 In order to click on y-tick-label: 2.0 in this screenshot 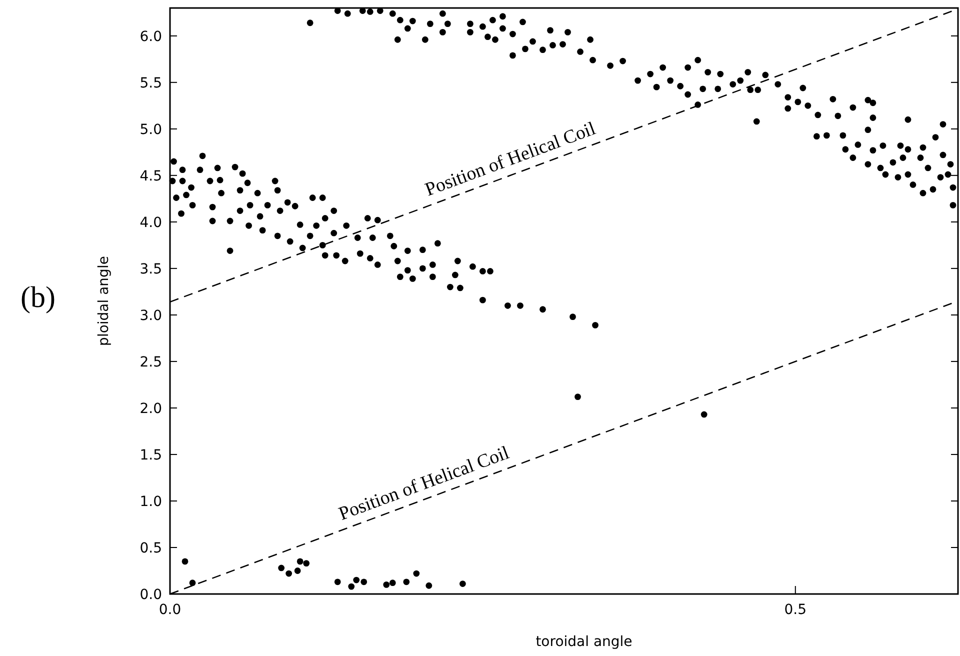, I will do `click(151, 408)`.